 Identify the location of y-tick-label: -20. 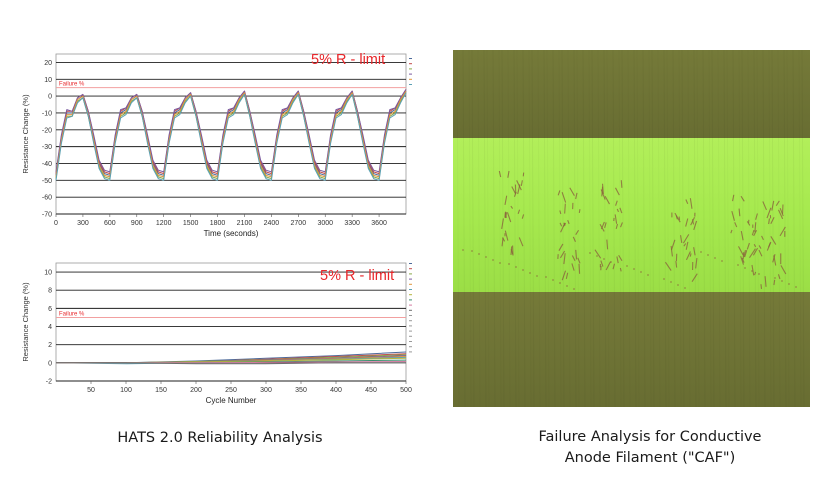
(47, 130).